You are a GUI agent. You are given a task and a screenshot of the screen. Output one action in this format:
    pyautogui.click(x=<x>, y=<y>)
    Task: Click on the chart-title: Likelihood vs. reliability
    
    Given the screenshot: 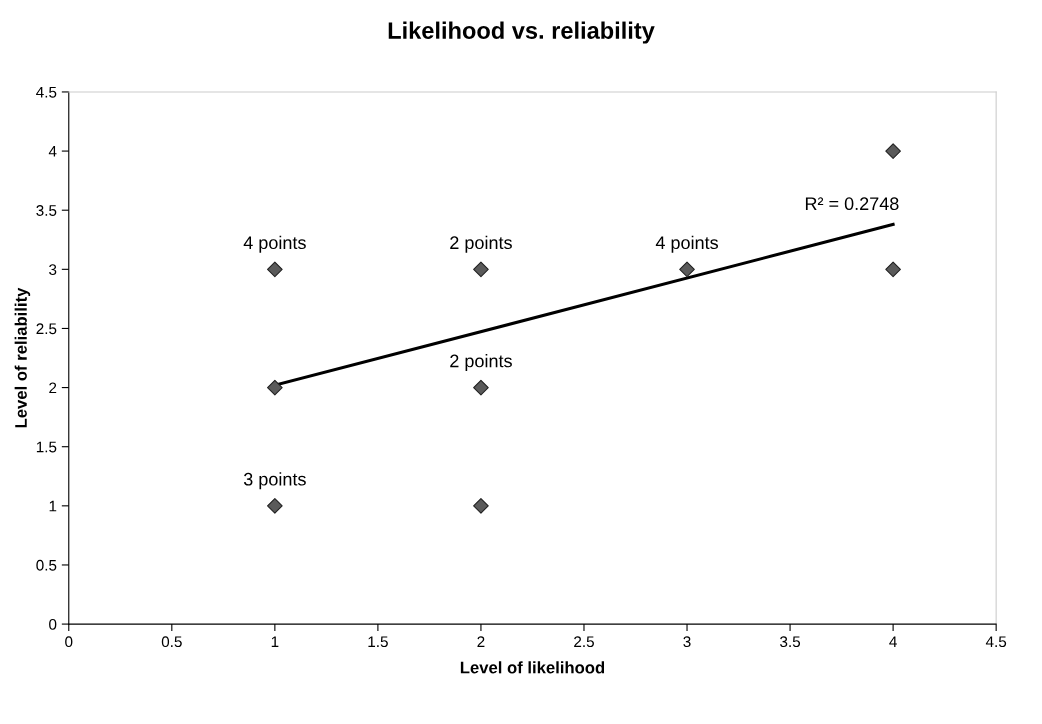 What is the action you would take?
    pyautogui.click(x=521, y=32)
    